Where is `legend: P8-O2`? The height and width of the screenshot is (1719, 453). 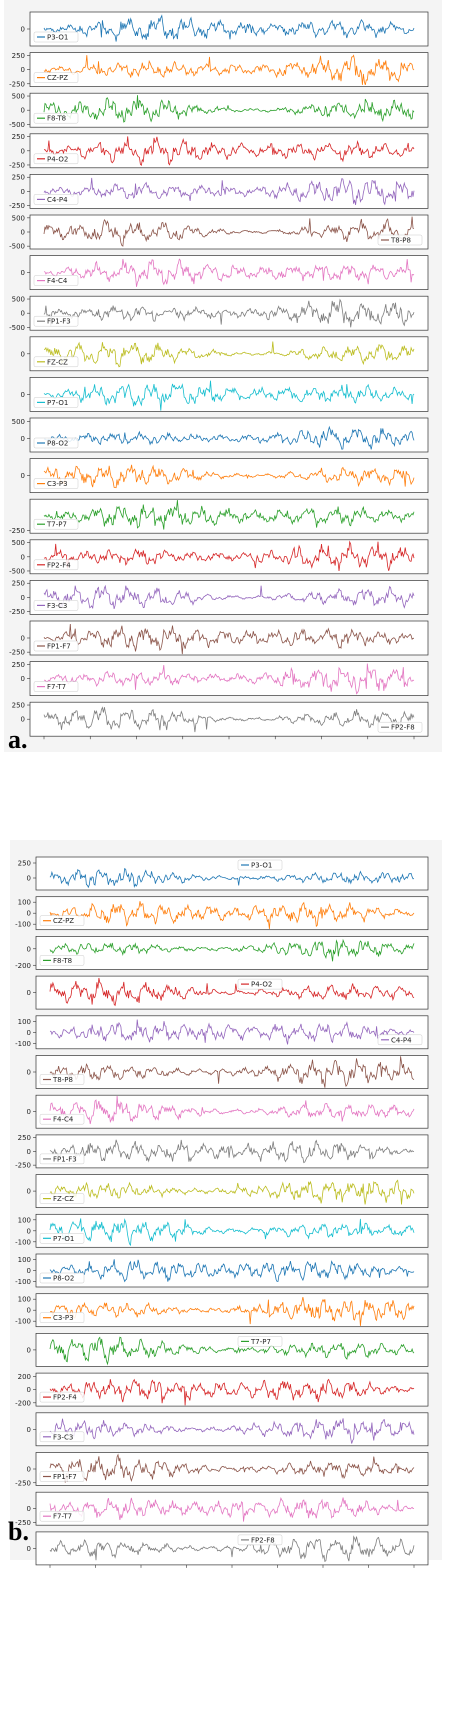 legend: P8-O2 is located at coordinates (56, 443).